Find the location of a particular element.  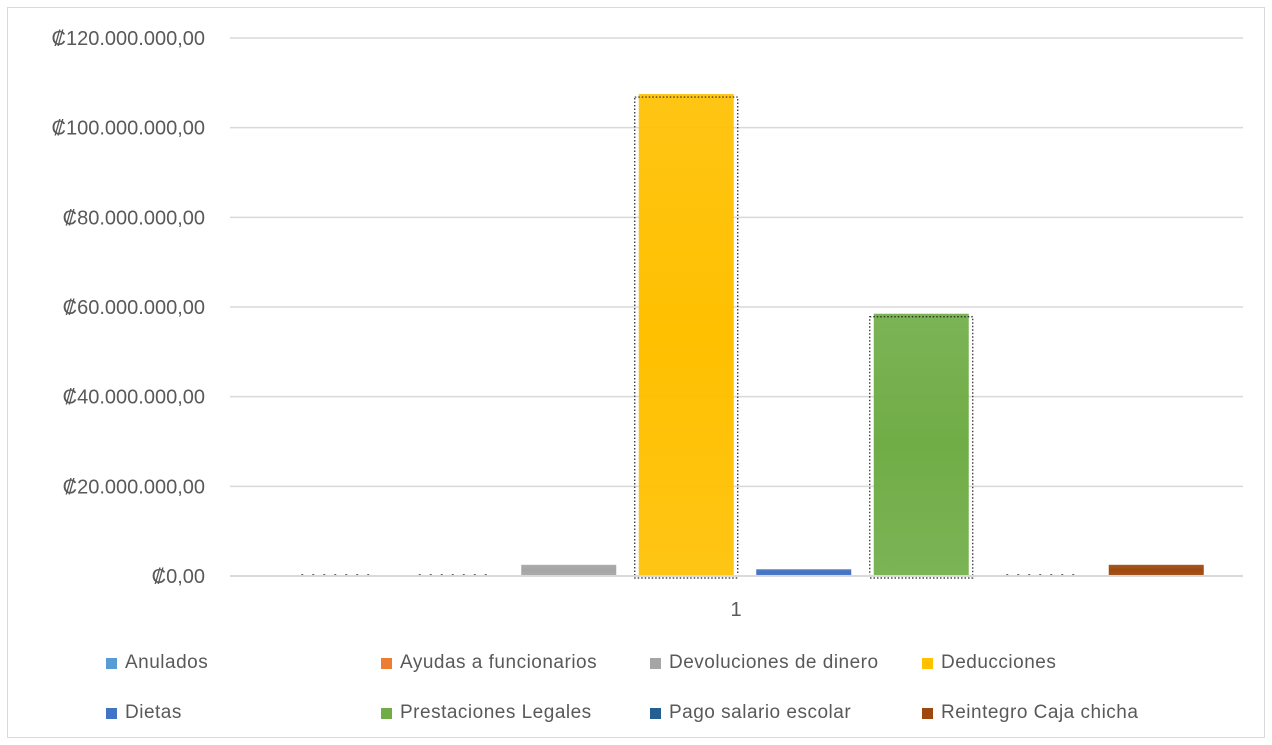

legend-label: Reintegro Caja chicha is located at coordinates (1040, 712).